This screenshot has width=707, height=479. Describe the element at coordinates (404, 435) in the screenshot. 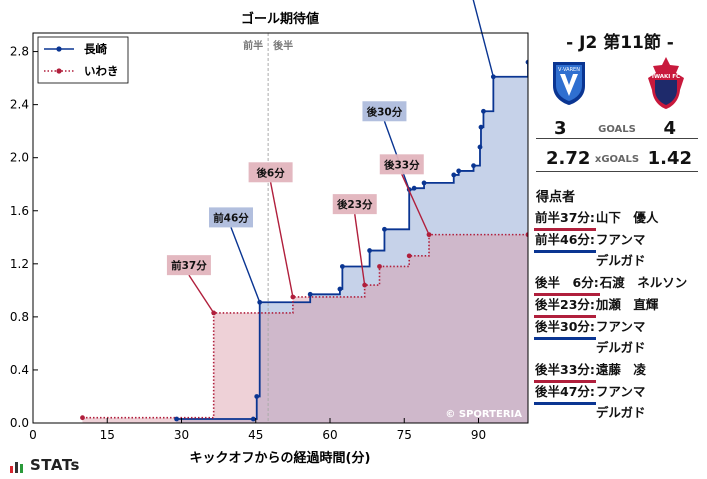

I see `x-tick-label: 75` at that location.